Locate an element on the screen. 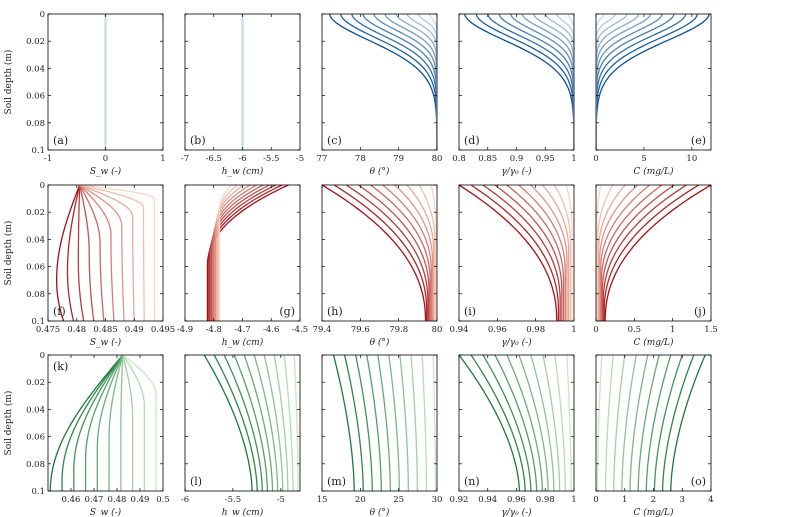  panel-n-xlabel: γ/γ₀ (-) is located at coordinates (516, 512).